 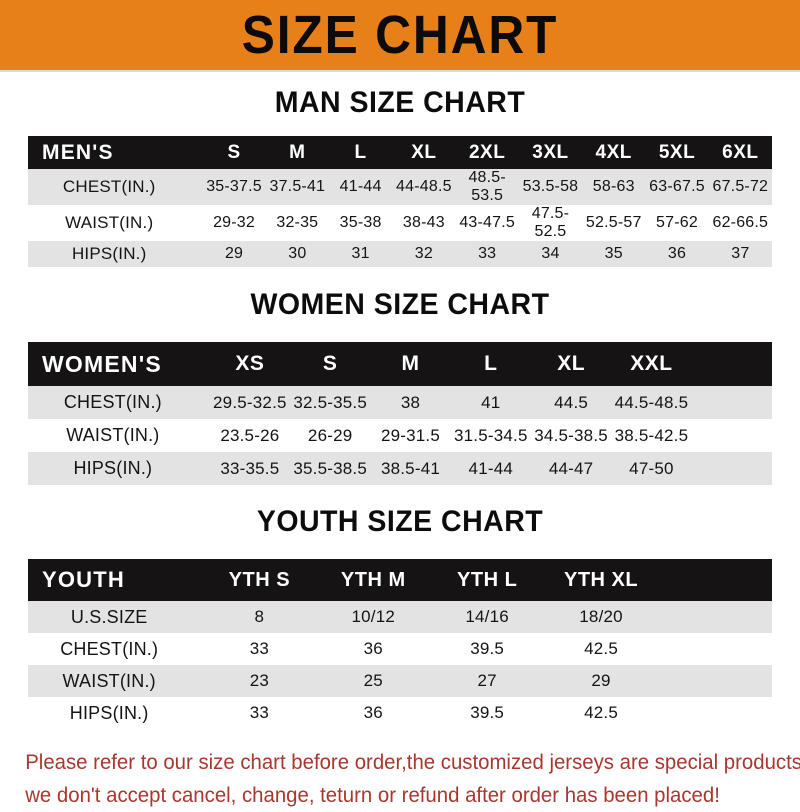 What do you see at coordinates (424, 152) in the screenshot?
I see `men-size-header: XL` at bounding box center [424, 152].